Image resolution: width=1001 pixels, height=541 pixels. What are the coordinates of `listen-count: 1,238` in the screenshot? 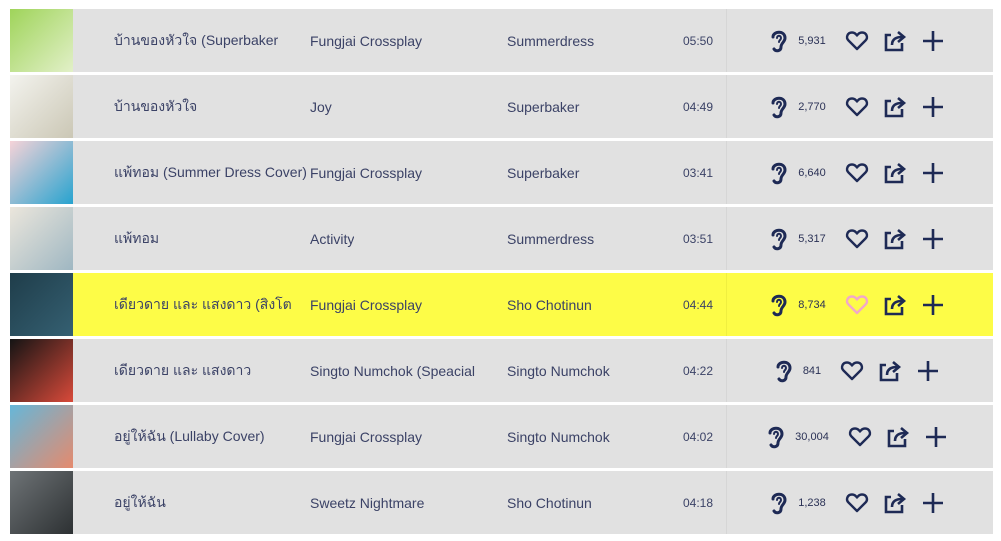 It's located at (812, 502).